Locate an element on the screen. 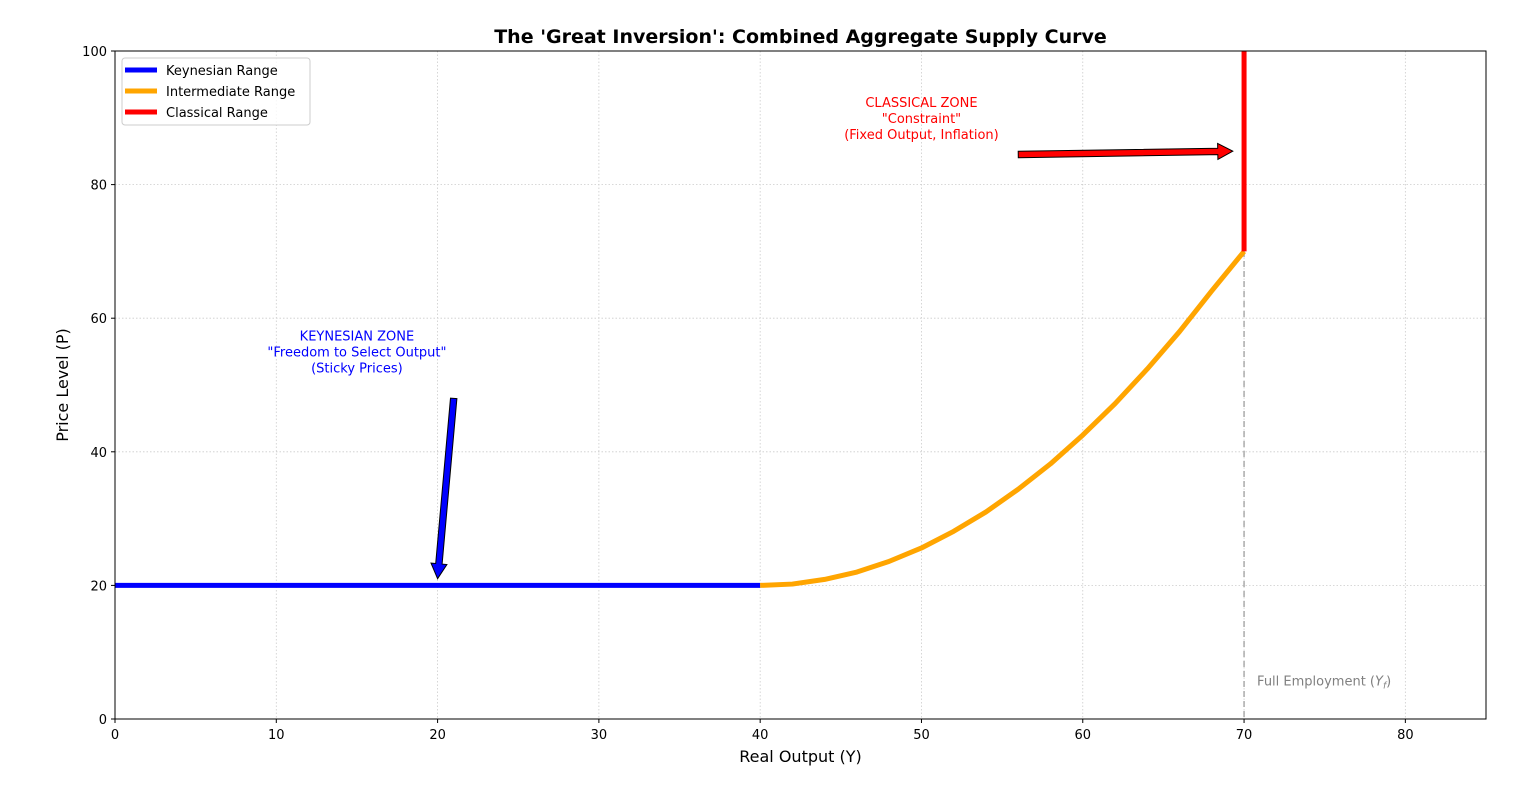  y-tick-label: 60 is located at coordinates (98, 319).